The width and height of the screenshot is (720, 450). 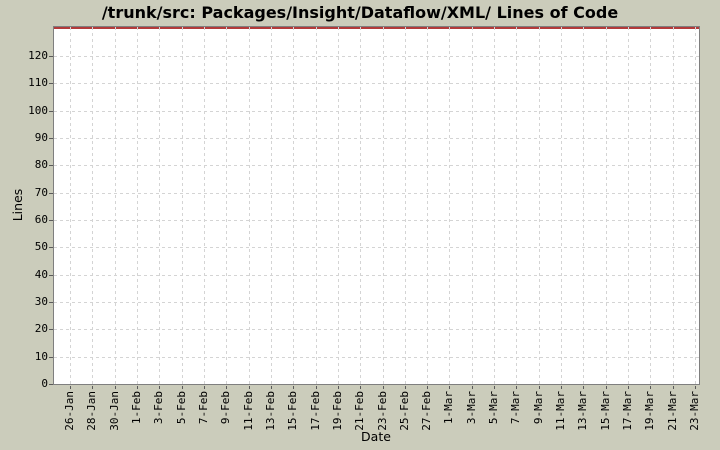 What do you see at coordinates (203, 408) in the screenshot?
I see `x-tick-label: 7-Feb` at bounding box center [203, 408].